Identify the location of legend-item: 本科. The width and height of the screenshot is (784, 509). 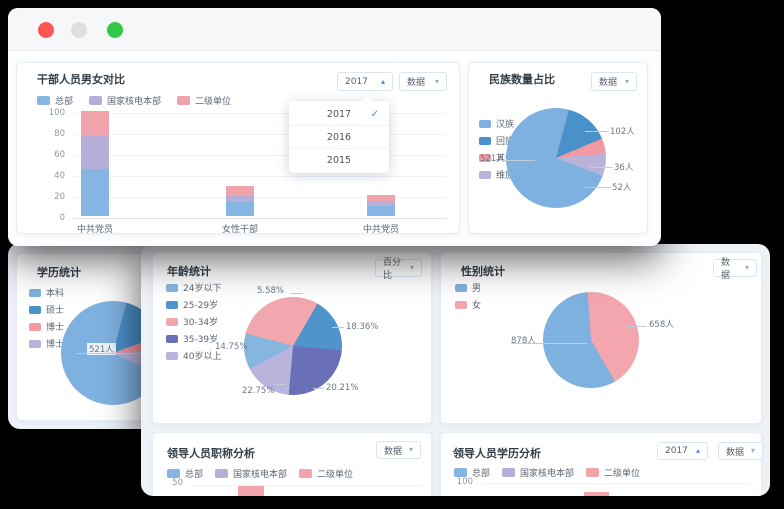
(51, 292).